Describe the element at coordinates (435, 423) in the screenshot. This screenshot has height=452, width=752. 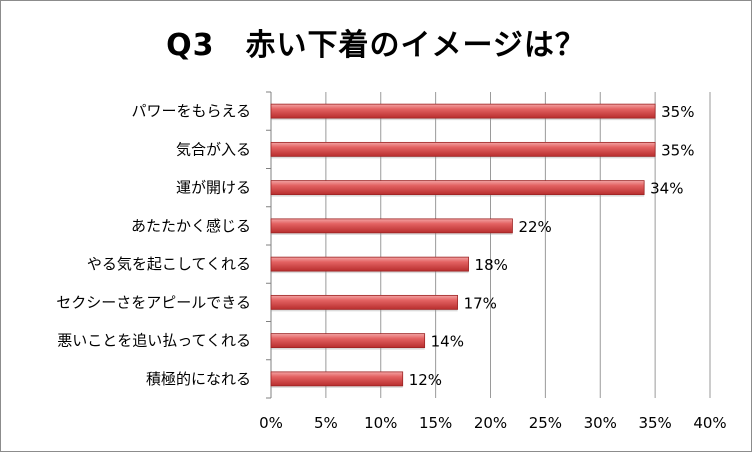
I see `x-tick-label: 15%` at that location.